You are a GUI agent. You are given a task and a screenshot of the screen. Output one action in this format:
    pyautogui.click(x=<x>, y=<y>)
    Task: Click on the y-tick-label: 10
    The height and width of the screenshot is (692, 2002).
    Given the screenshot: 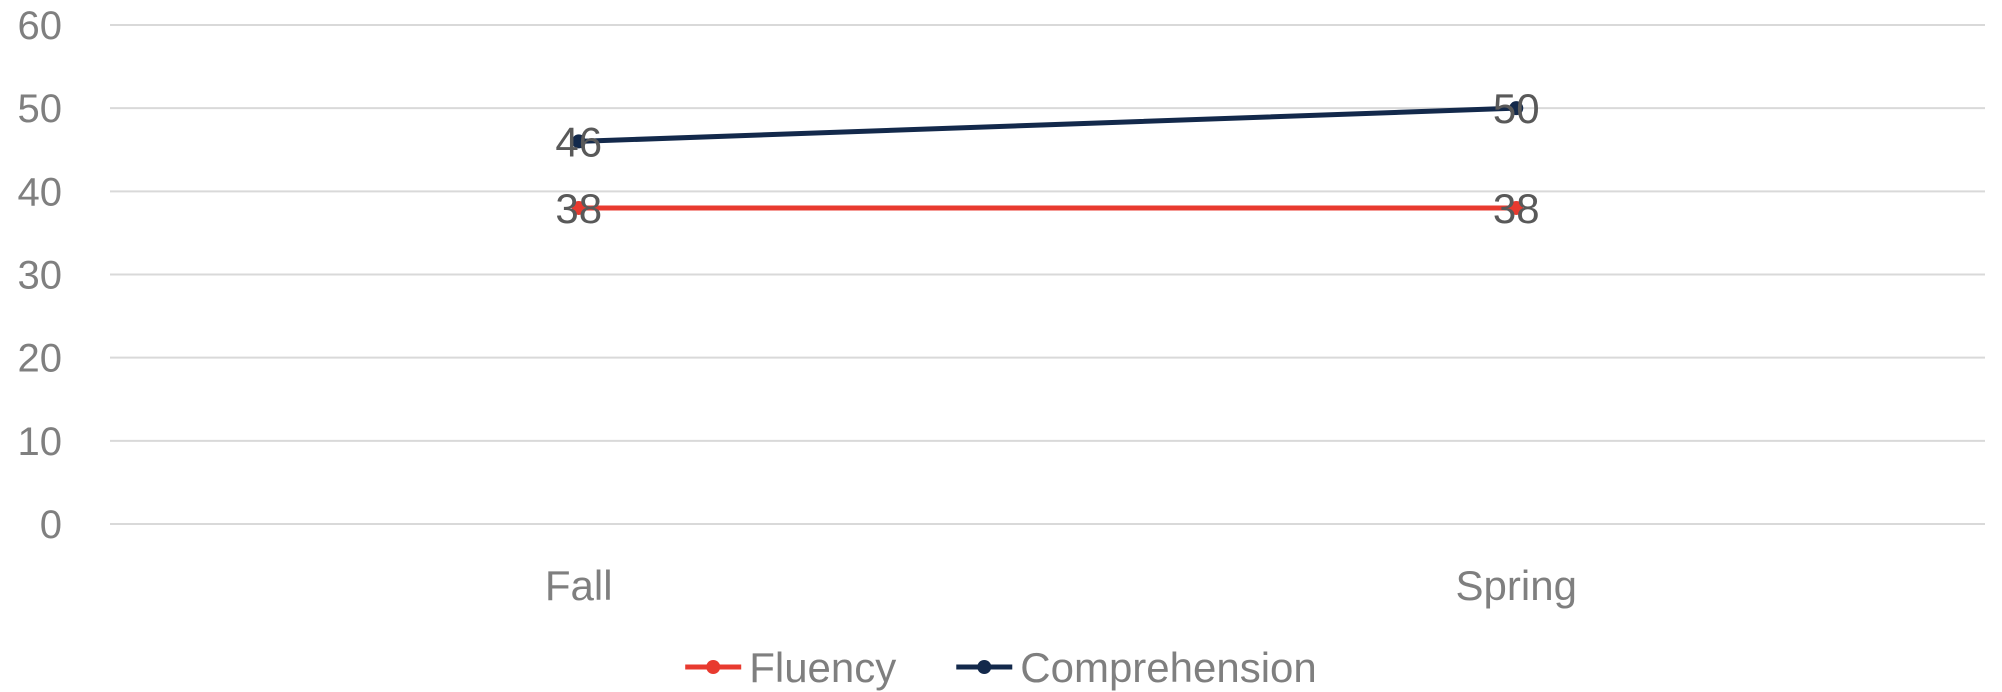 What is the action you would take?
    pyautogui.click(x=40, y=442)
    